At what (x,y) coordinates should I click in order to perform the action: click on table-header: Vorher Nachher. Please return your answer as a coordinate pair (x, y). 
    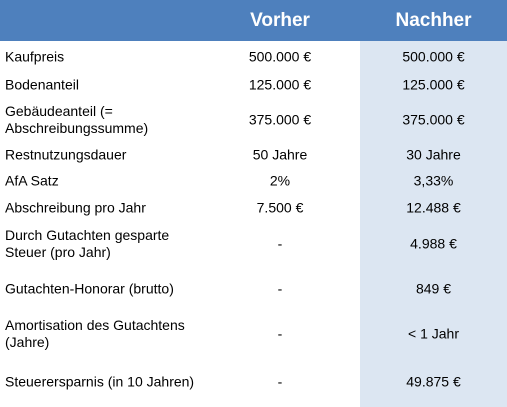
    Looking at the image, I should click on (253, 20).